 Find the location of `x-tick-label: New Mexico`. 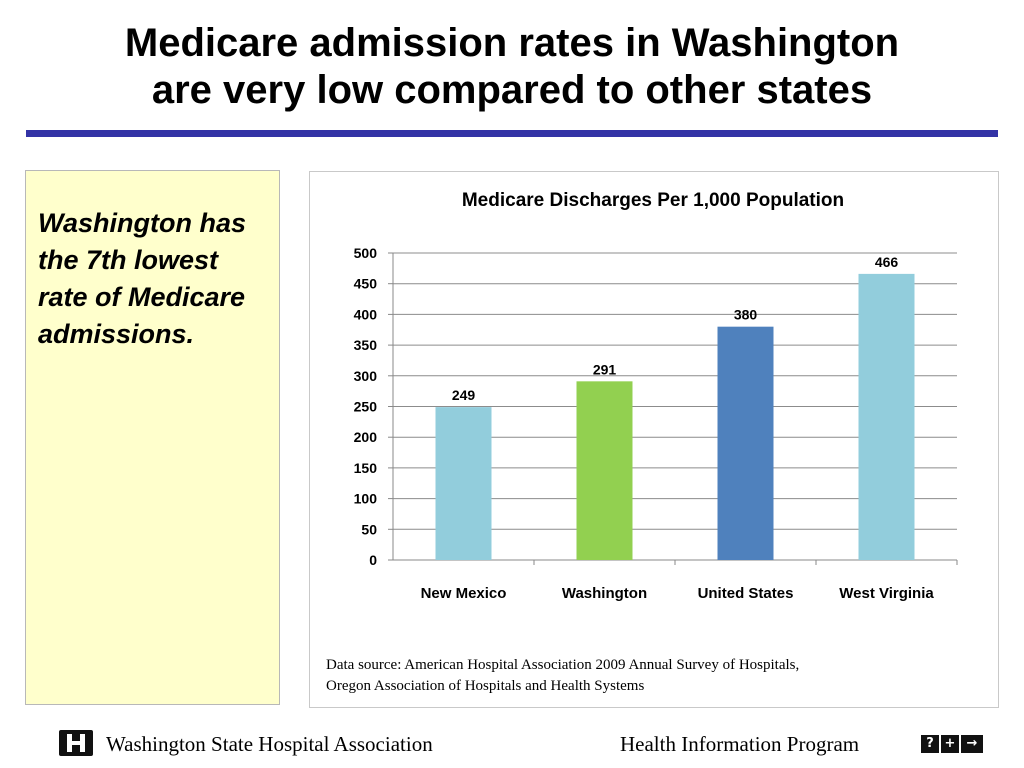

x-tick-label: New Mexico is located at coordinates (464, 593).